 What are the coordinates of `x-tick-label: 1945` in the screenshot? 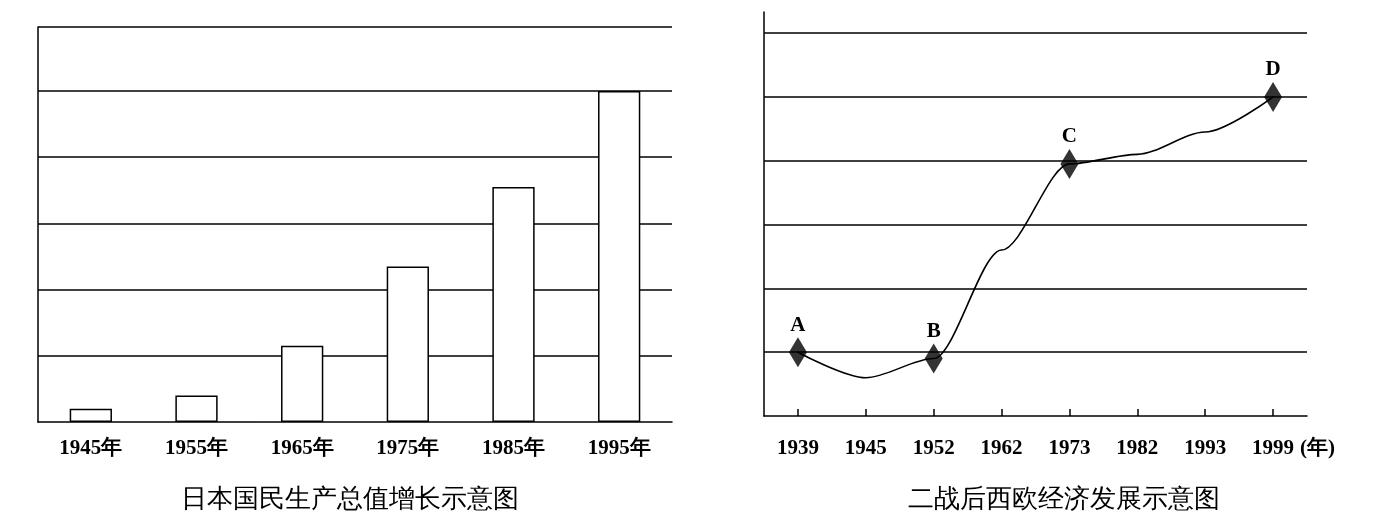 It's located at (865, 446).